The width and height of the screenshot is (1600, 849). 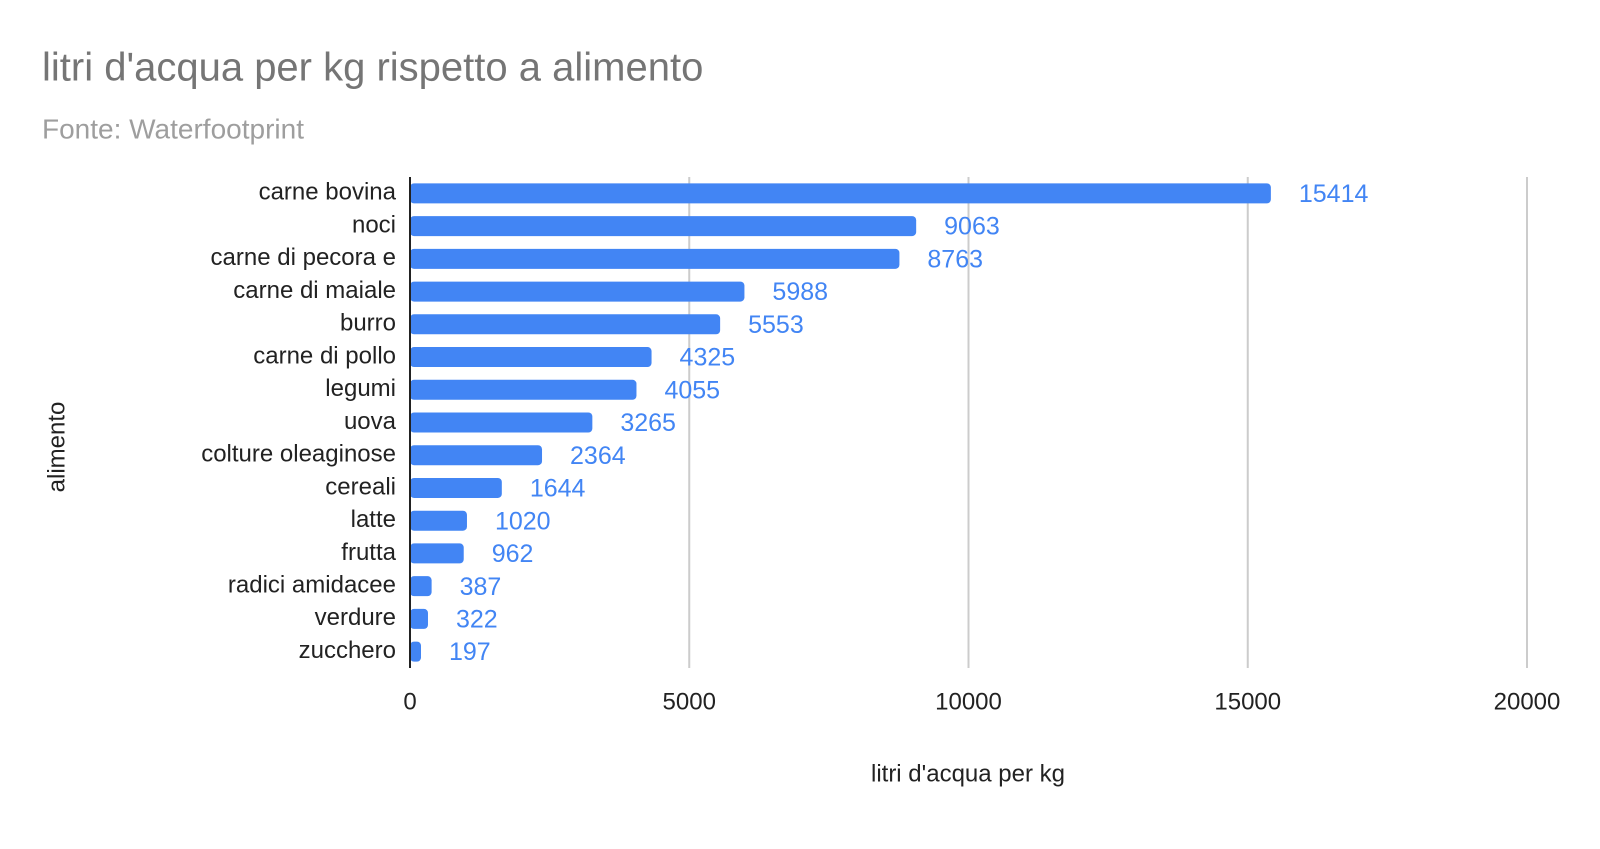 I want to click on y-tick-label: verdure, so click(x=355, y=617).